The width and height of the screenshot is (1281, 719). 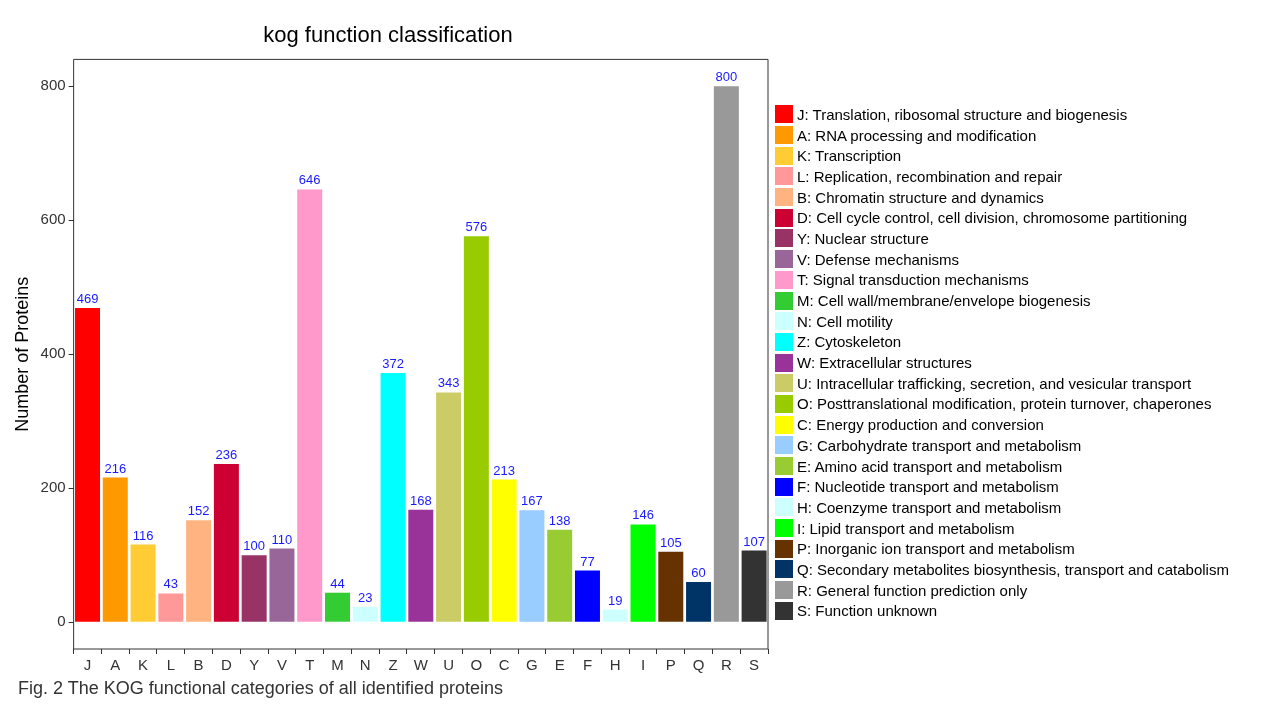 What do you see at coordinates (867, 611) in the screenshot?
I see `legend-label: S: Function unknown` at bounding box center [867, 611].